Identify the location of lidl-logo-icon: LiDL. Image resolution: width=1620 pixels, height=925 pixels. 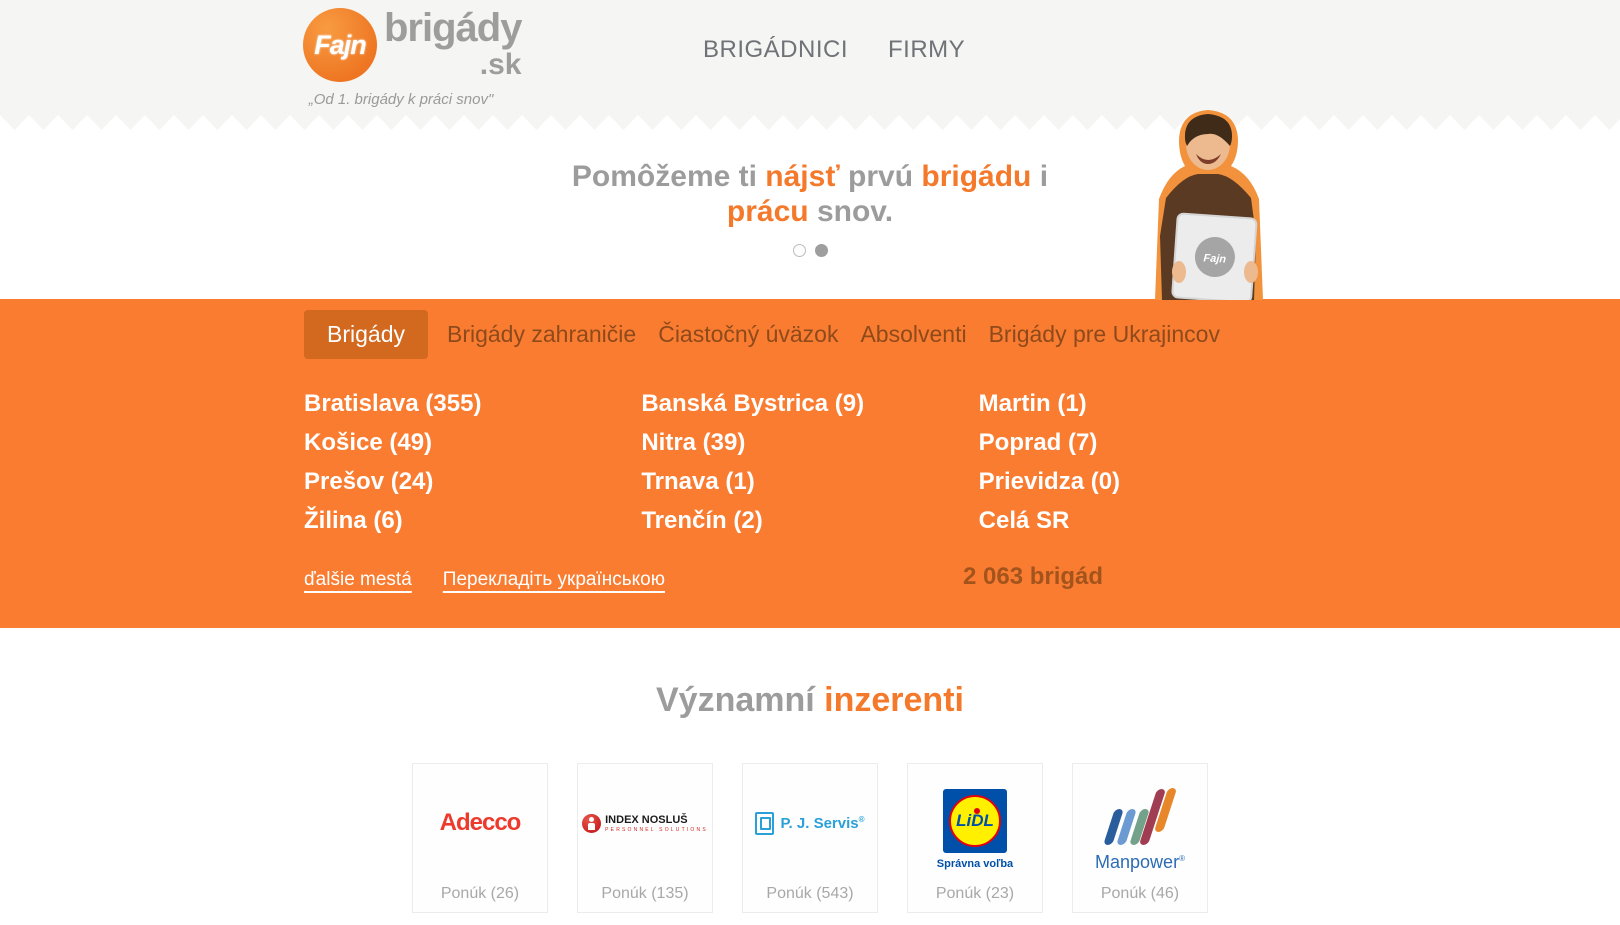
(974, 820).